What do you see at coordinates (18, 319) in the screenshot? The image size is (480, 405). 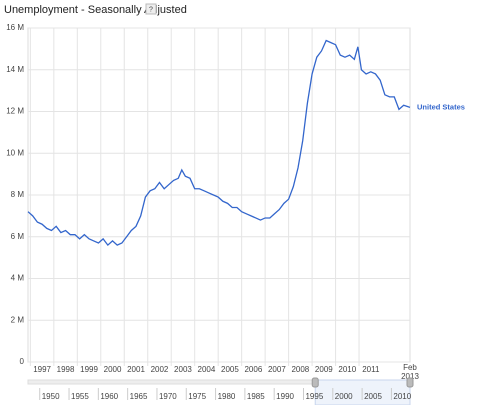 I see `y-tick-label: 2 M` at bounding box center [18, 319].